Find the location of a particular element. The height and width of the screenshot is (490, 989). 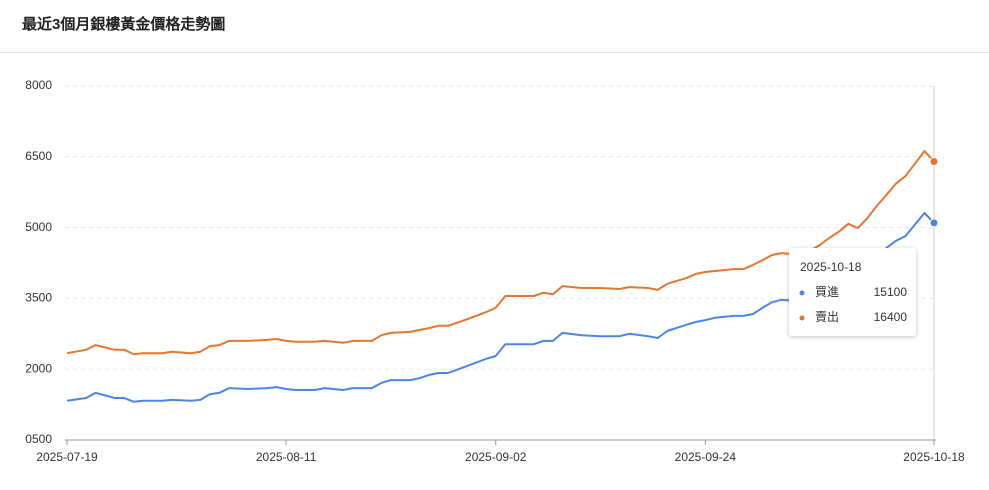

x-tick-label: 2025-08-11 is located at coordinates (286, 457).